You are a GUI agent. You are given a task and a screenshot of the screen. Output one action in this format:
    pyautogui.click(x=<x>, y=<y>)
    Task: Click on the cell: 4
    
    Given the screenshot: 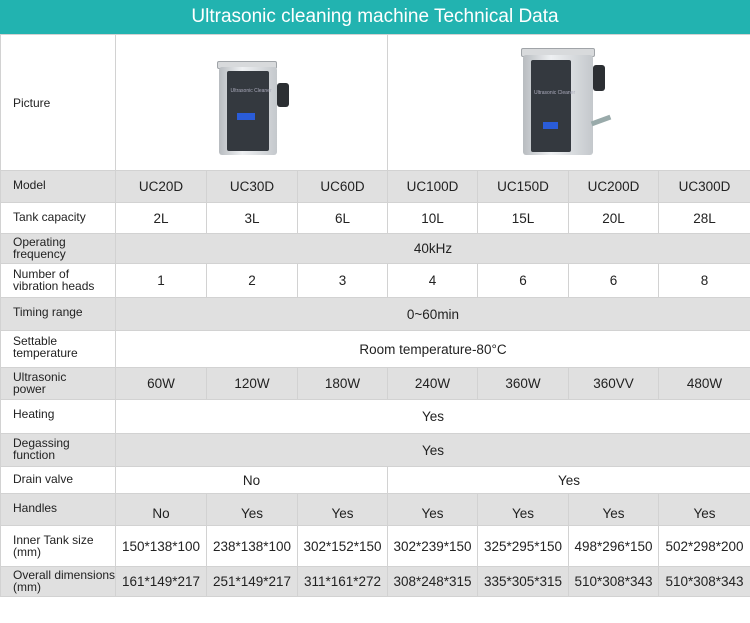 What is the action you would take?
    pyautogui.click(x=432, y=280)
    